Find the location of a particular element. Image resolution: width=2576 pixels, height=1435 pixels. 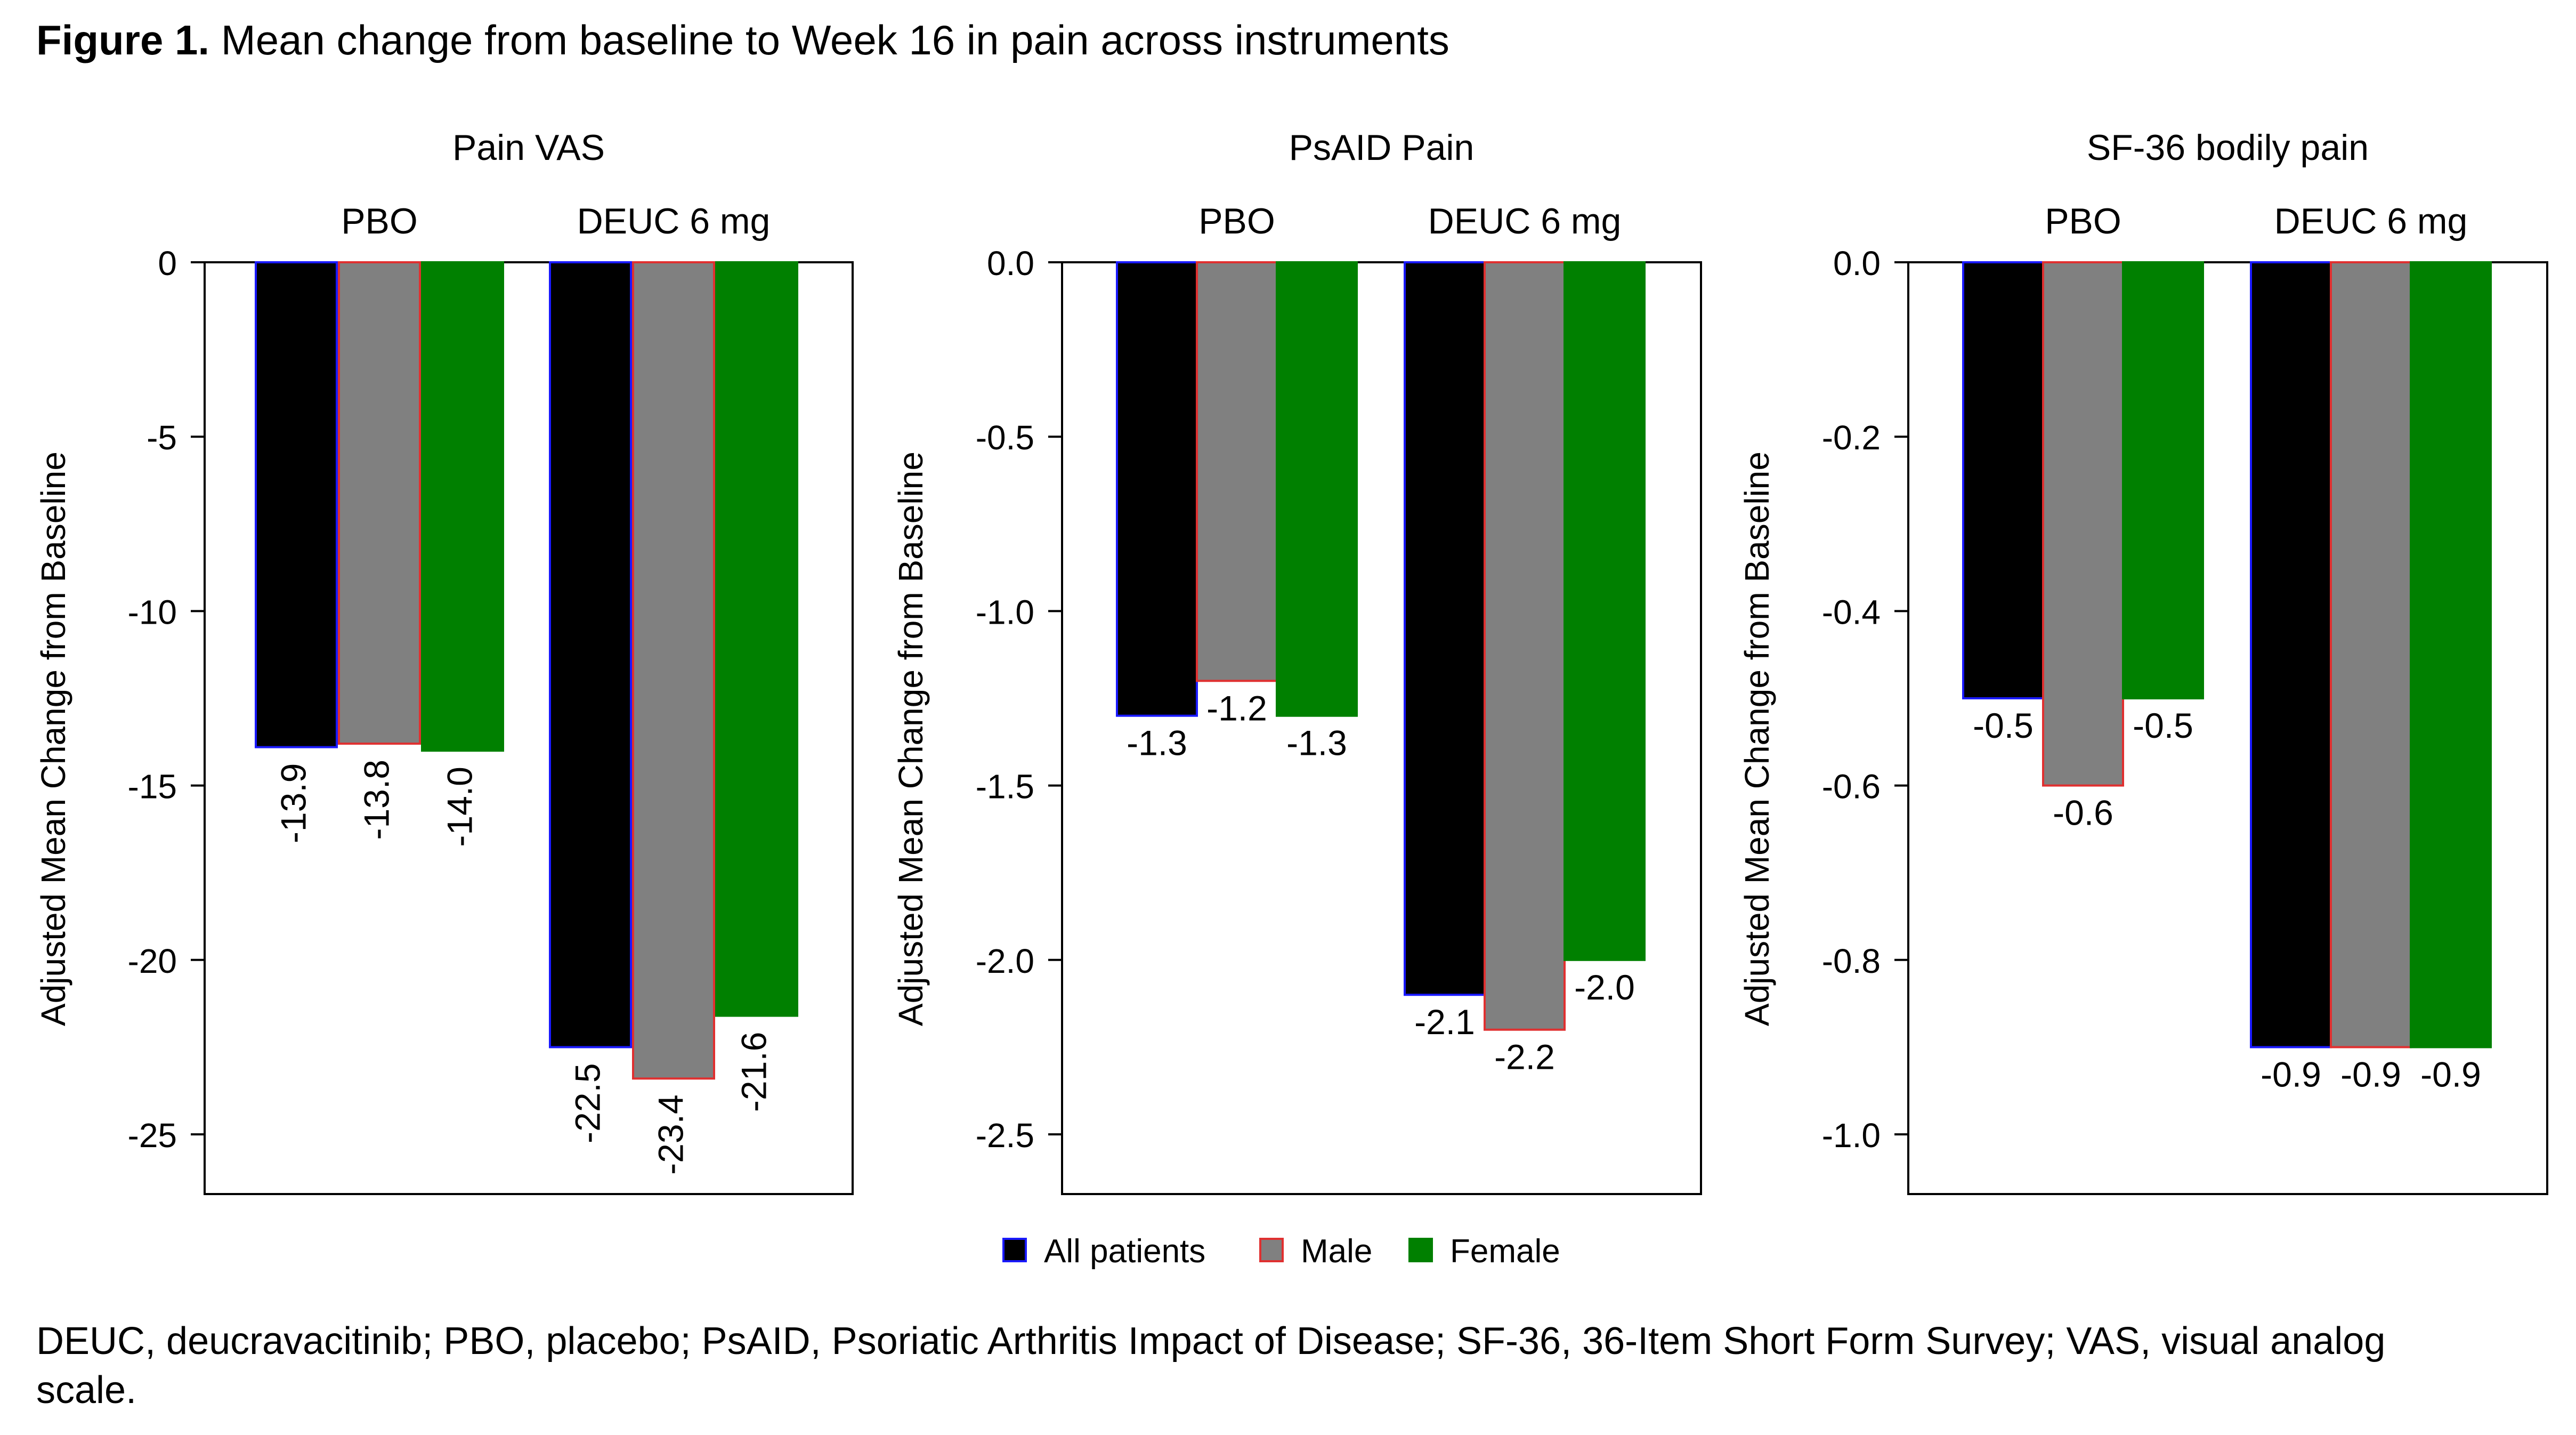

panel-2-y-axis-label: Adjusted Mean Change from Baseline is located at coordinates (911, 739).